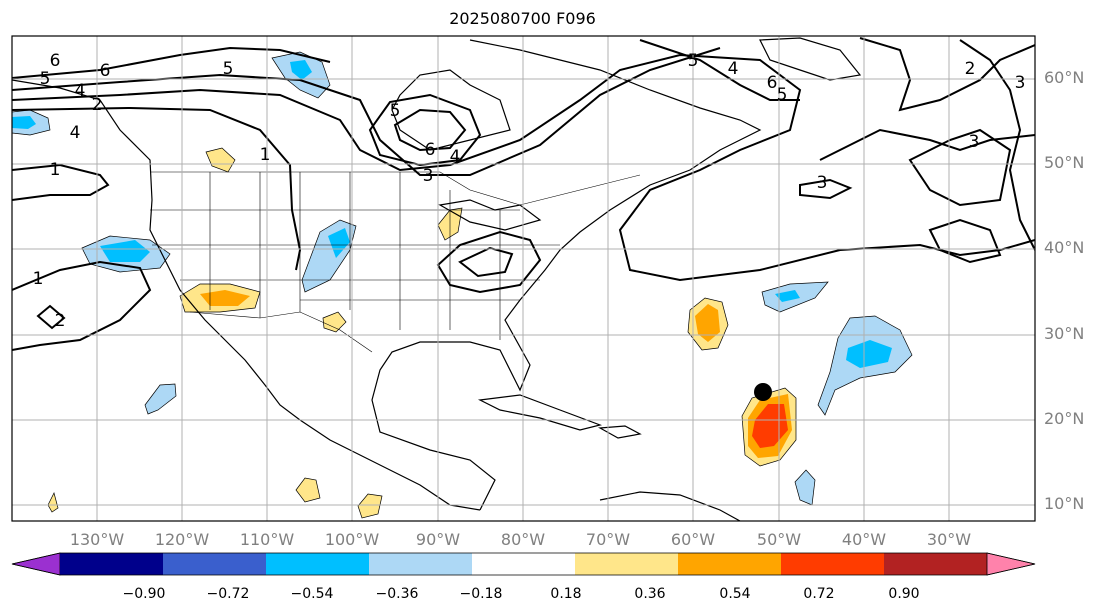 This screenshot has width=1105, height=615. Describe the element at coordinates (182, 539) in the screenshot. I see `lon-label: 120°W` at that location.